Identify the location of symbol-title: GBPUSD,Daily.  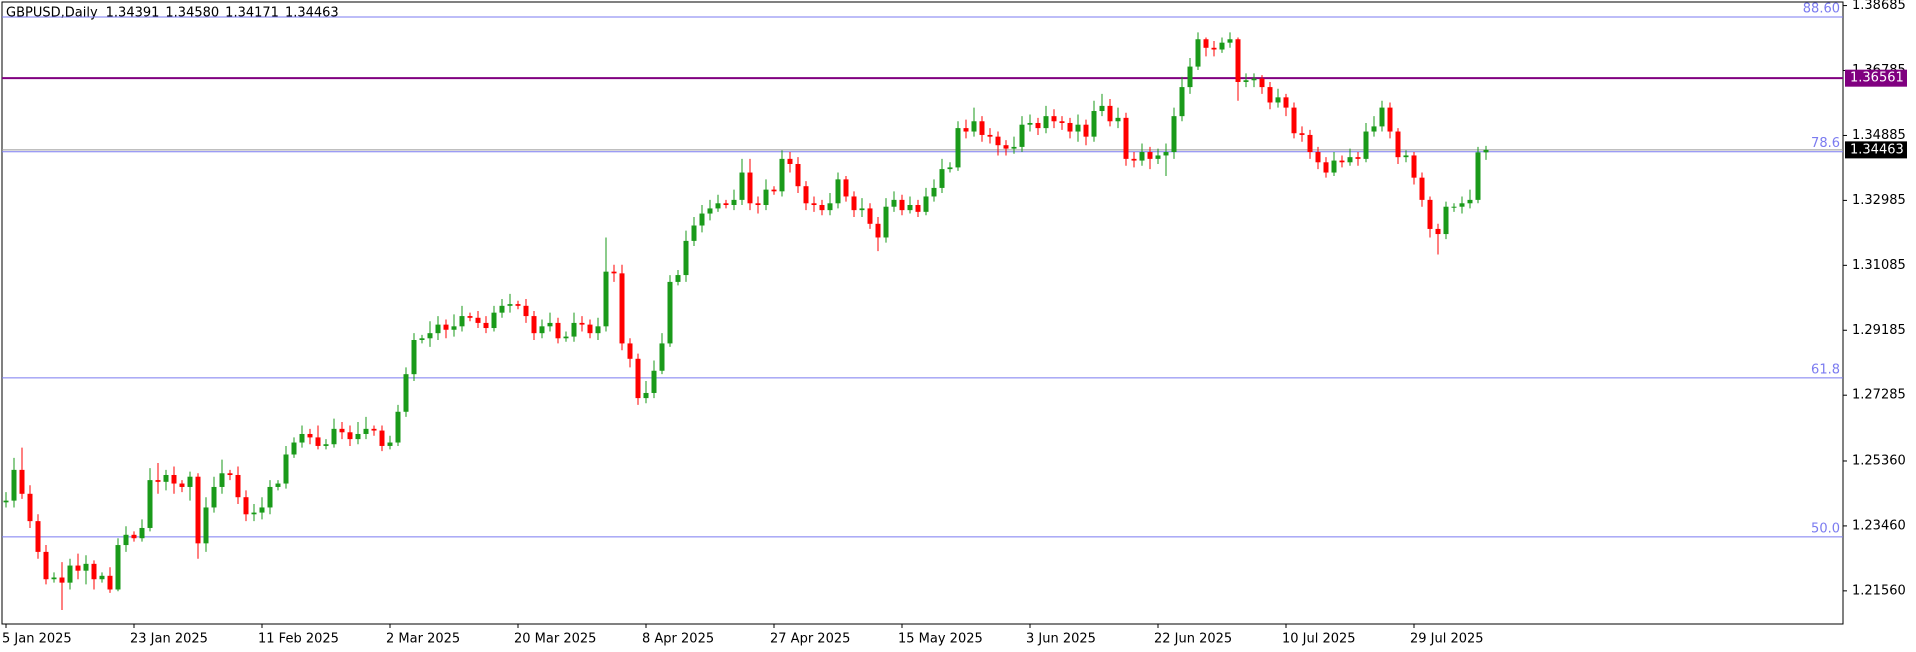
(52, 13).